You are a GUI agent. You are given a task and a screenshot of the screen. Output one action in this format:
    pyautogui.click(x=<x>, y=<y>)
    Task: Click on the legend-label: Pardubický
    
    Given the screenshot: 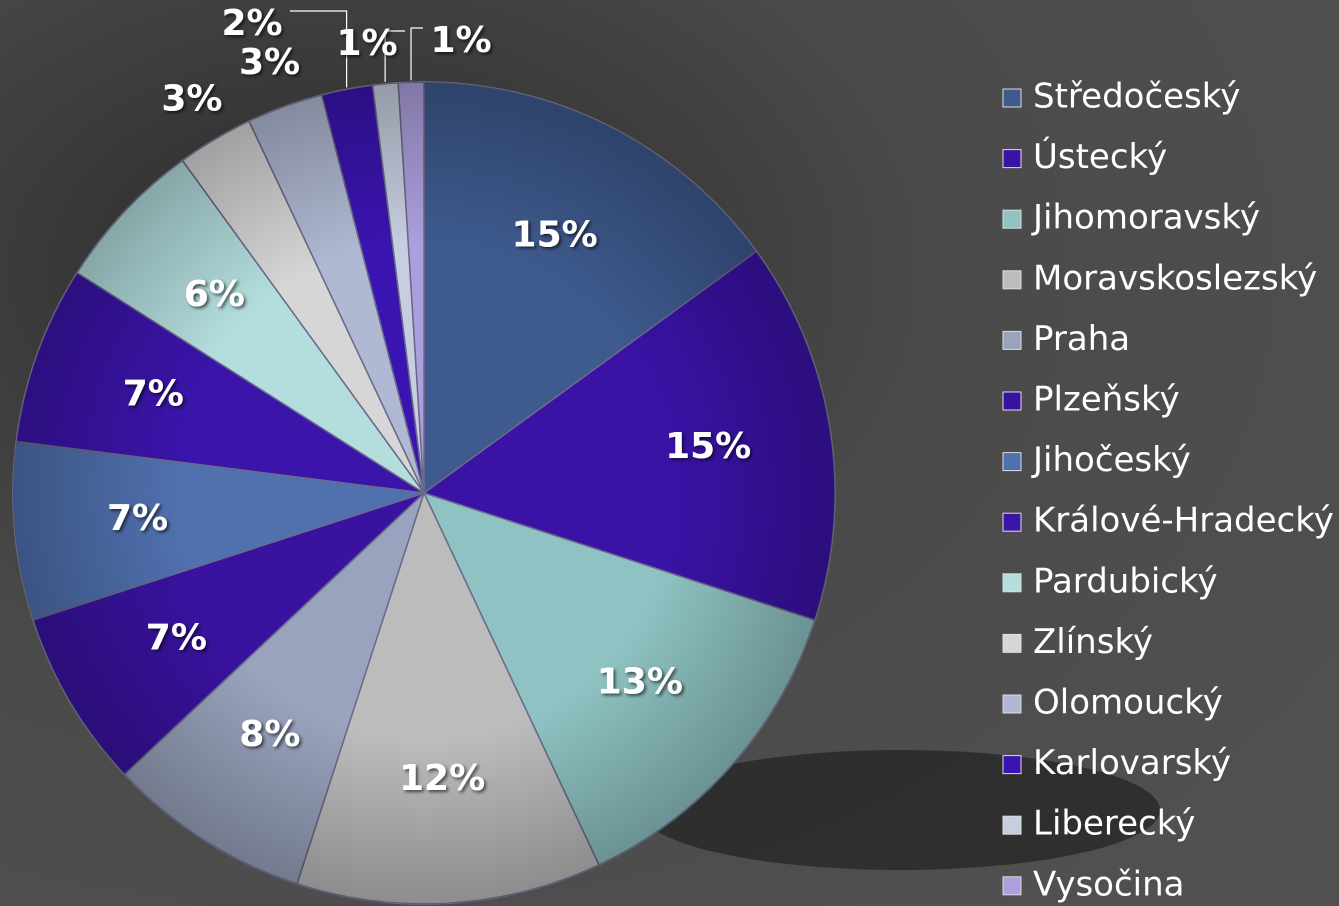 What is the action you would take?
    pyautogui.click(x=1125, y=581)
    